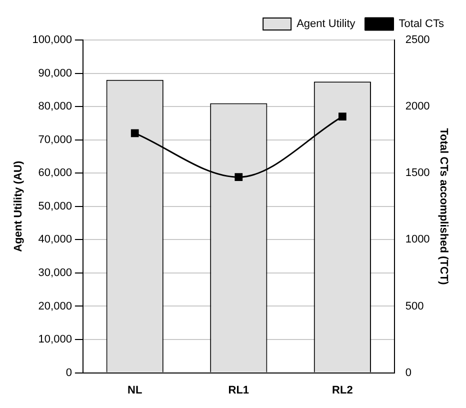 This screenshot has width=466, height=408. What do you see at coordinates (239, 390) in the screenshot?
I see `x-tick-label: RL1` at bounding box center [239, 390].